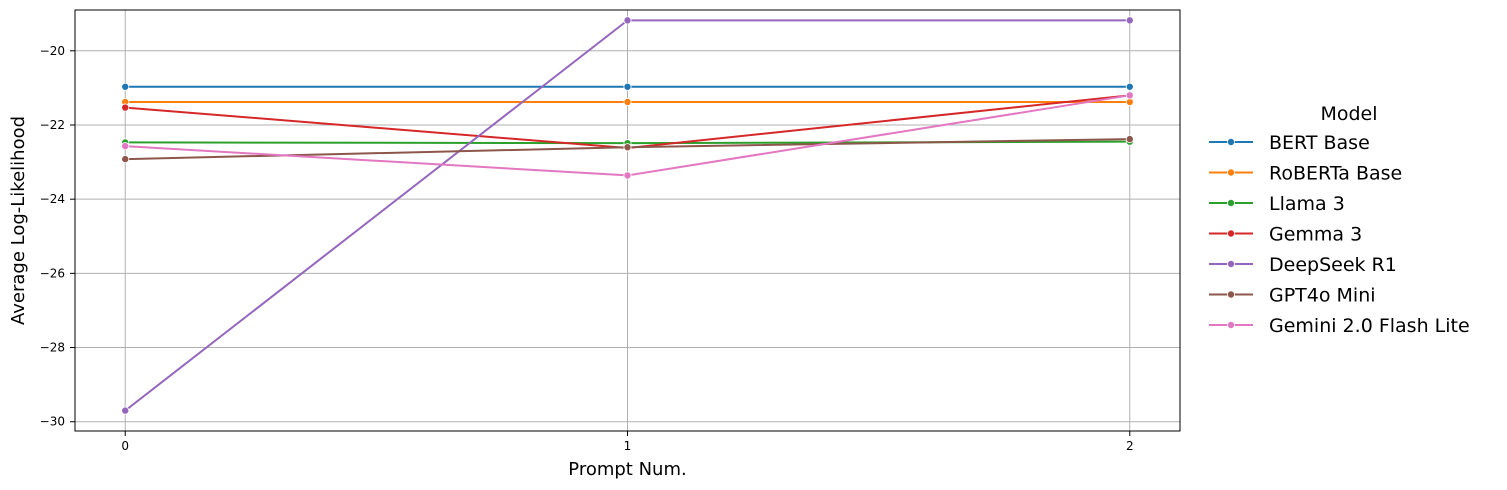 This screenshot has width=1507, height=490. What do you see at coordinates (1348, 114) in the screenshot?
I see `legend-title: Model` at bounding box center [1348, 114].